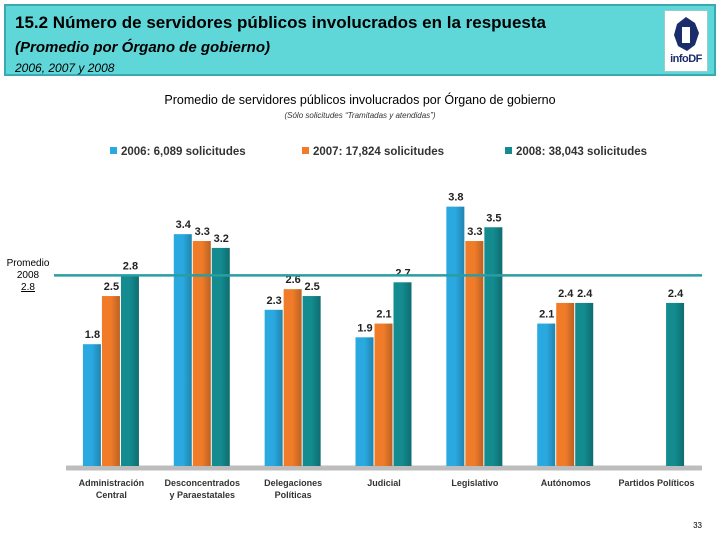 The width and height of the screenshot is (720, 540). I want to click on data-label: 3.5, so click(493, 218).